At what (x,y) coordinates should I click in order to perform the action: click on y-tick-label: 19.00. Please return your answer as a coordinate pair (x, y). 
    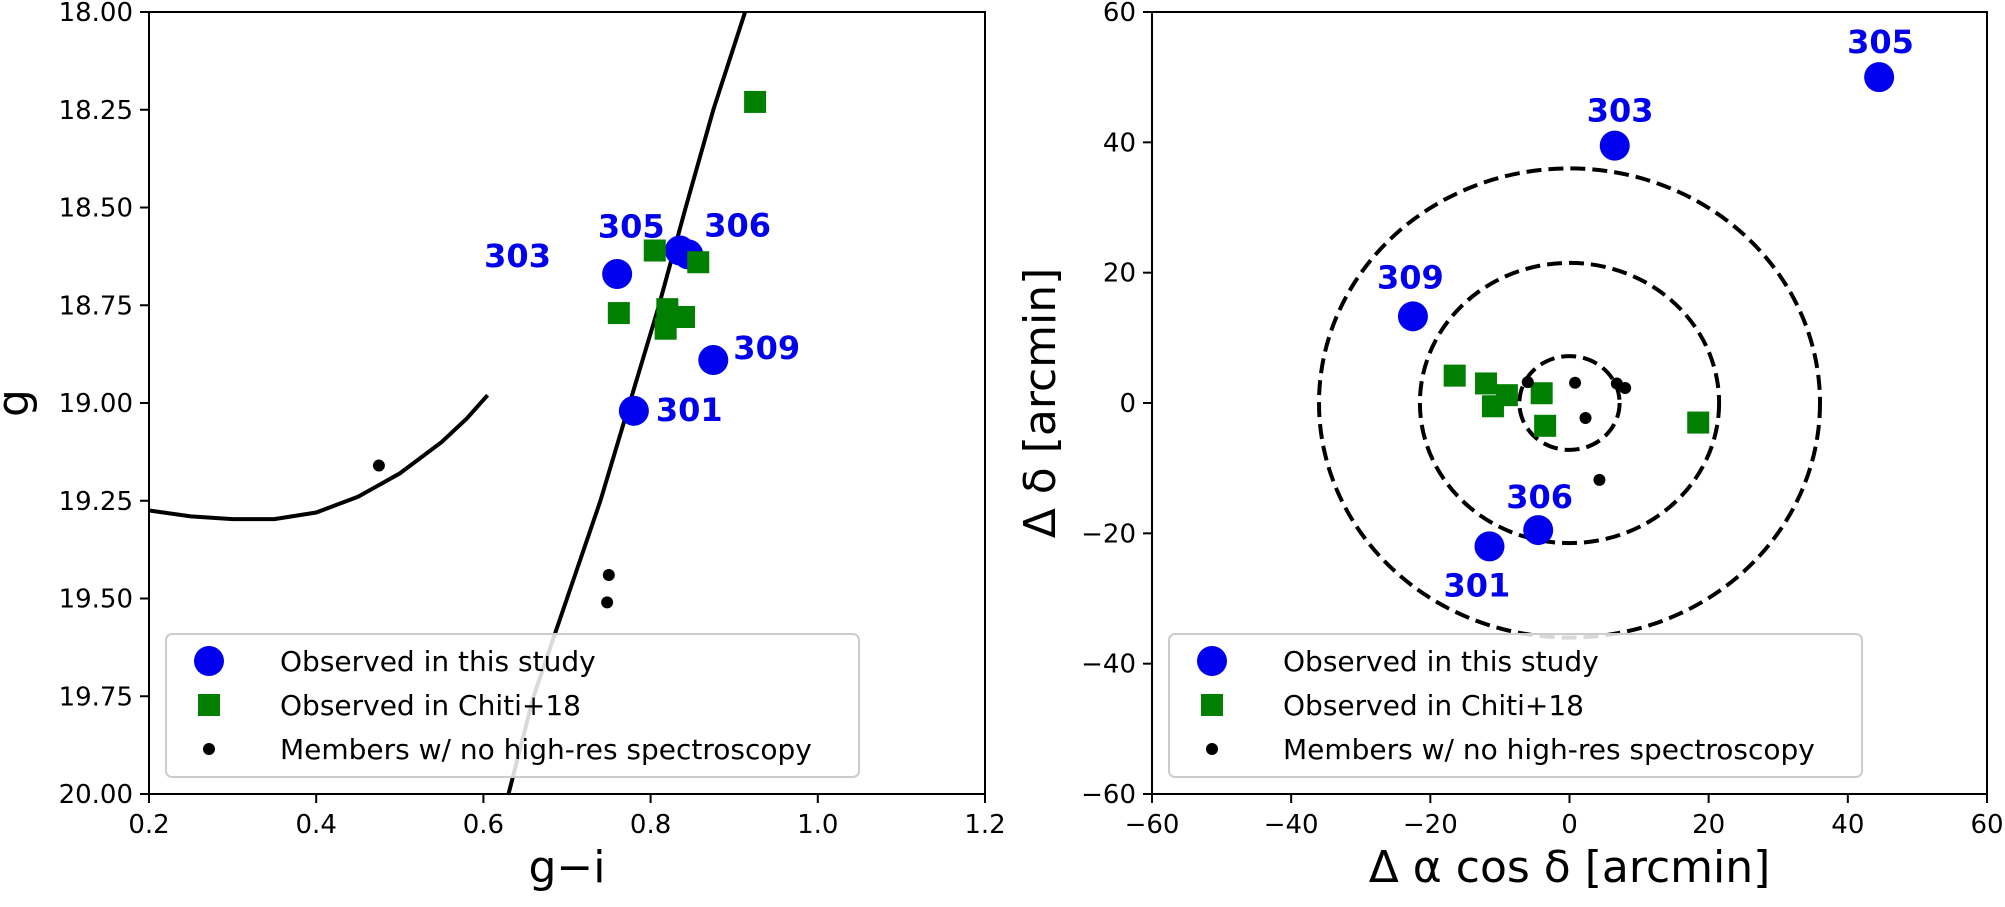
    Looking at the image, I should click on (96, 404).